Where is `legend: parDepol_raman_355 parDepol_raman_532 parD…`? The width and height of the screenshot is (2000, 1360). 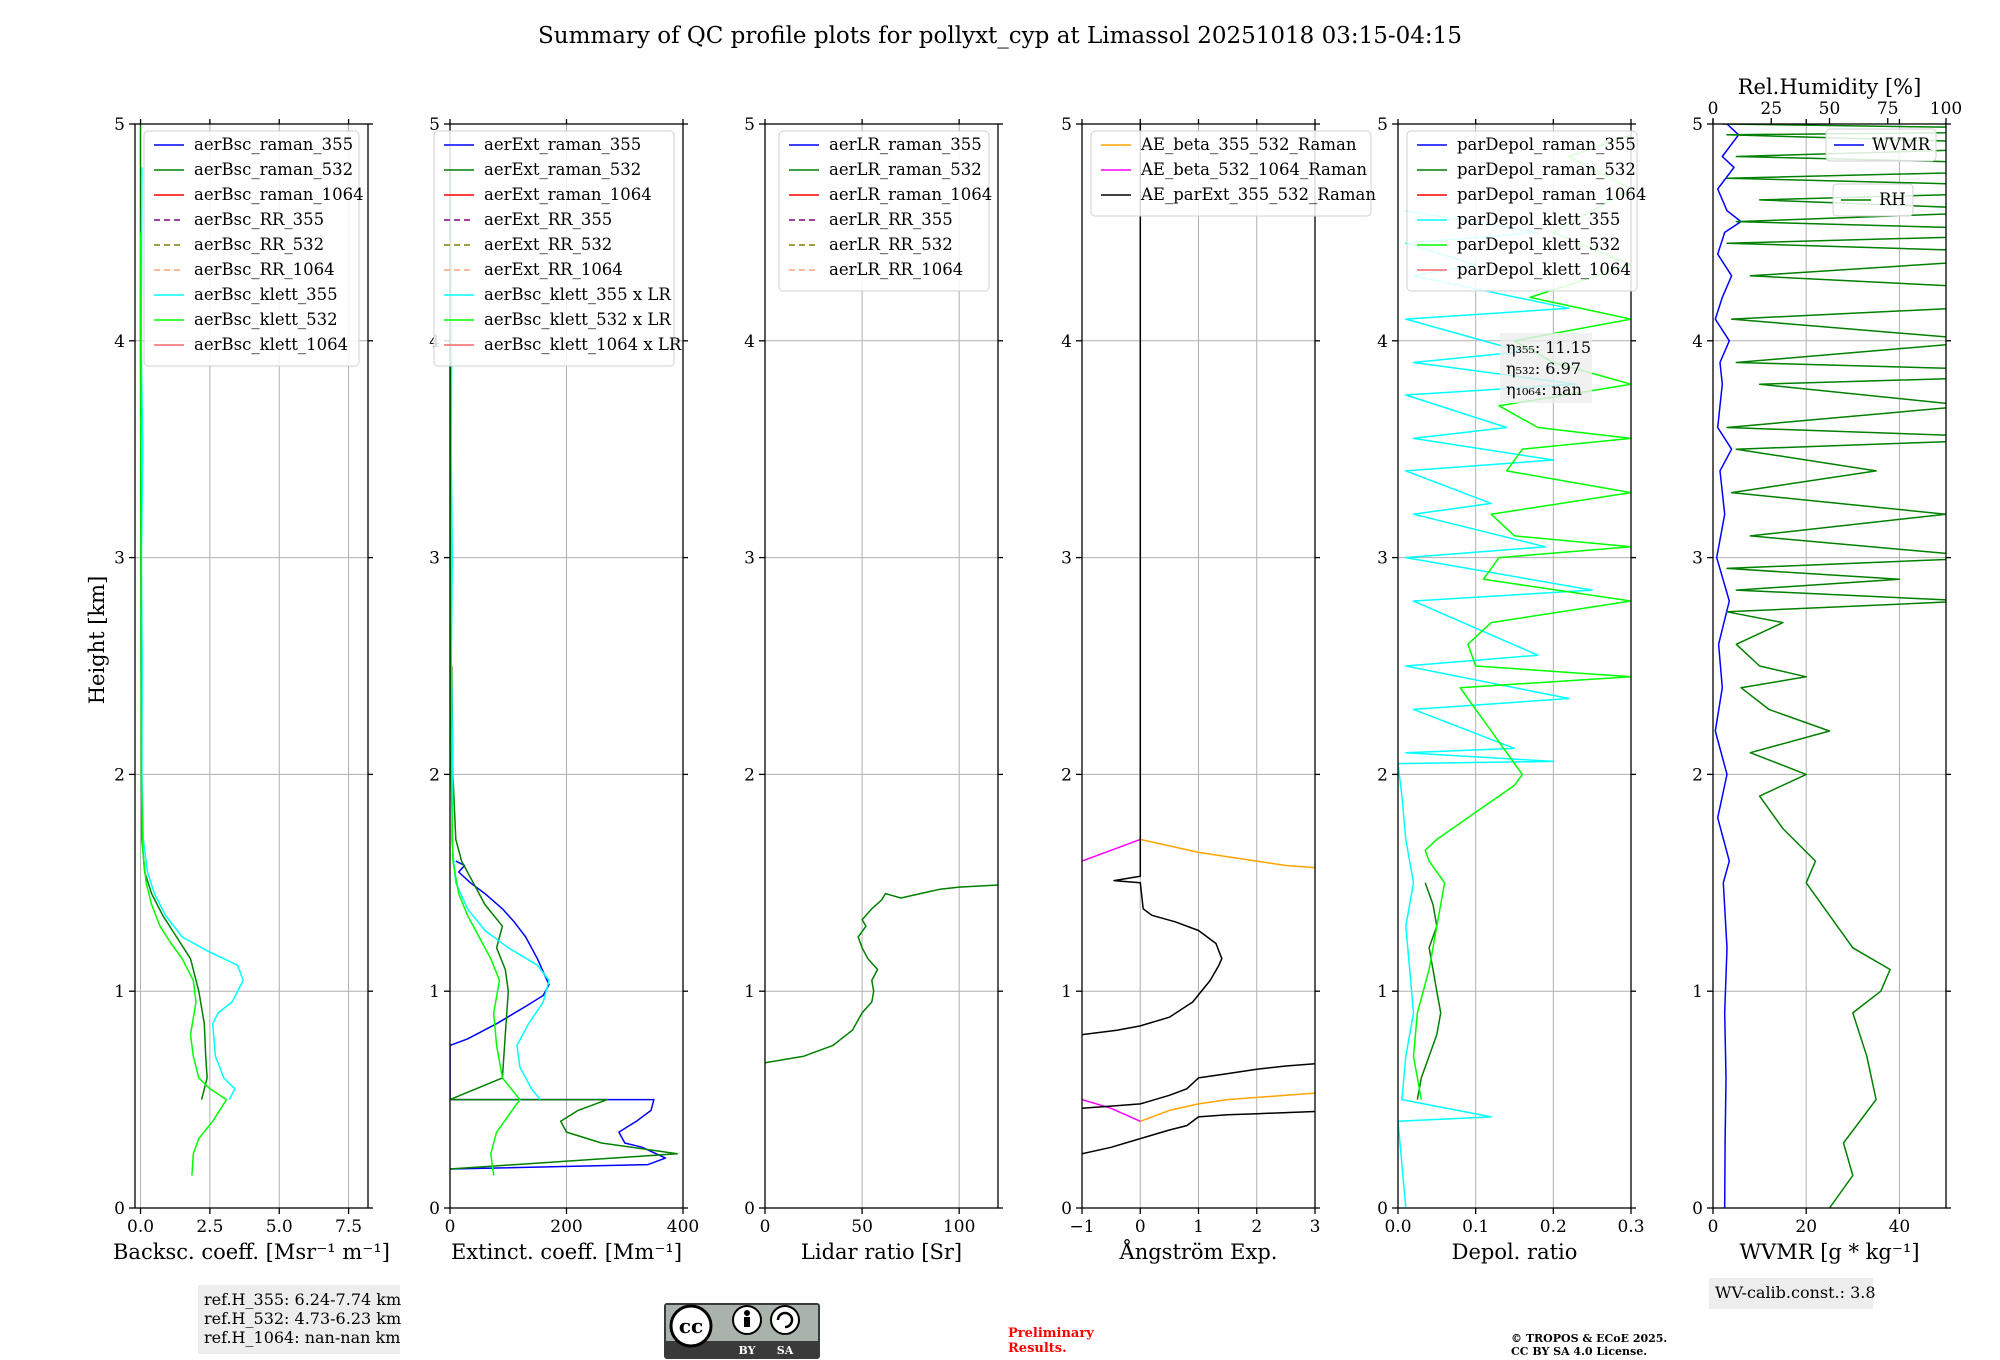 legend: parDepol_raman_355 parDepol_raman_532 parD… is located at coordinates (1526, 211).